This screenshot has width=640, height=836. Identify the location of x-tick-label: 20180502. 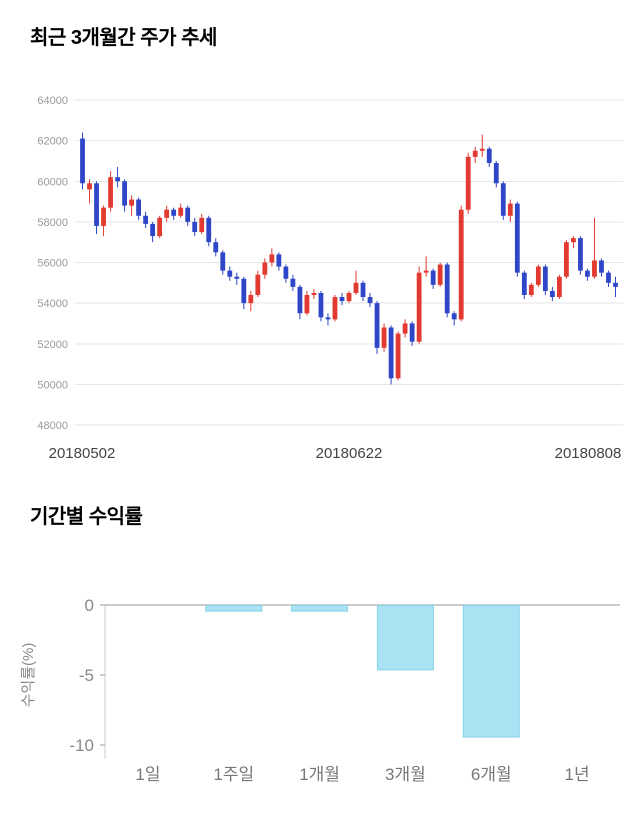
(82, 453).